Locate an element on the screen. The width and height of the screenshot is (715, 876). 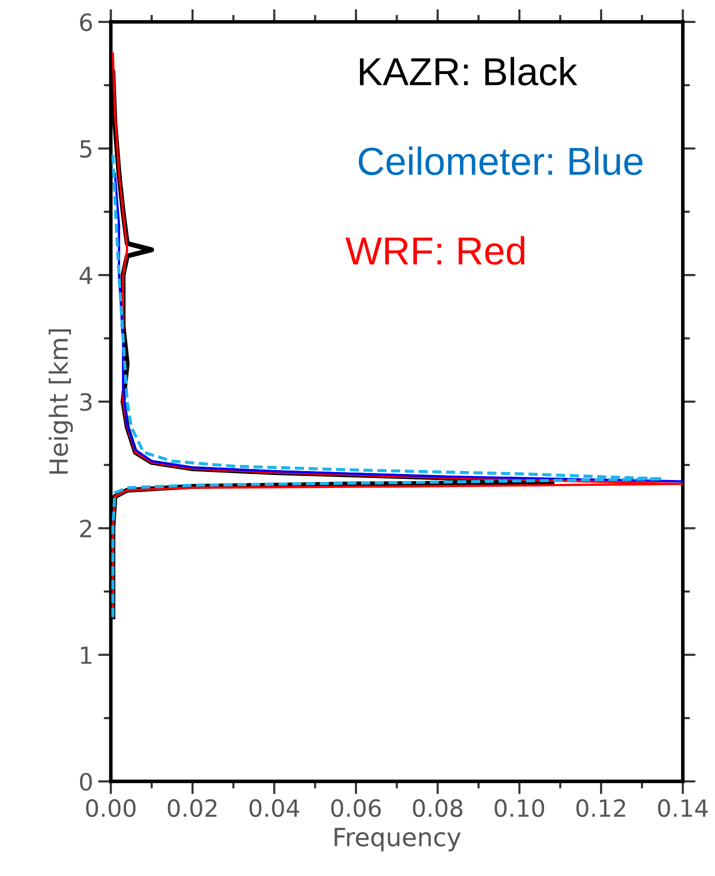
x-tick-label: 0.12 is located at coordinates (601, 808).